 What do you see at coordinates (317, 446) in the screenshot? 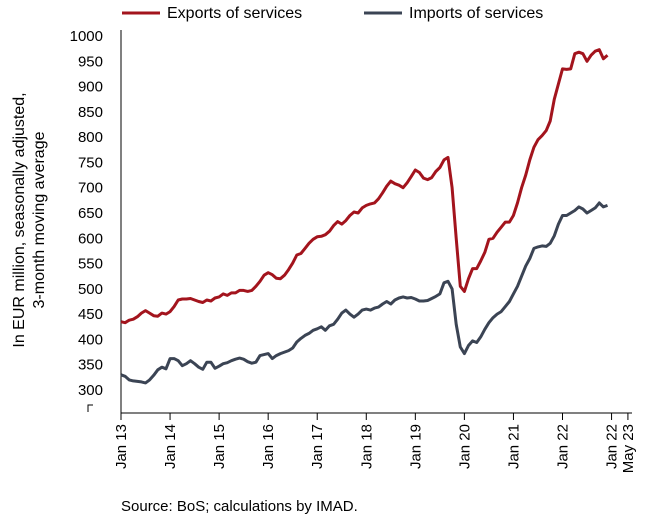
I see `x-tick-label: Jan 17` at bounding box center [317, 446].